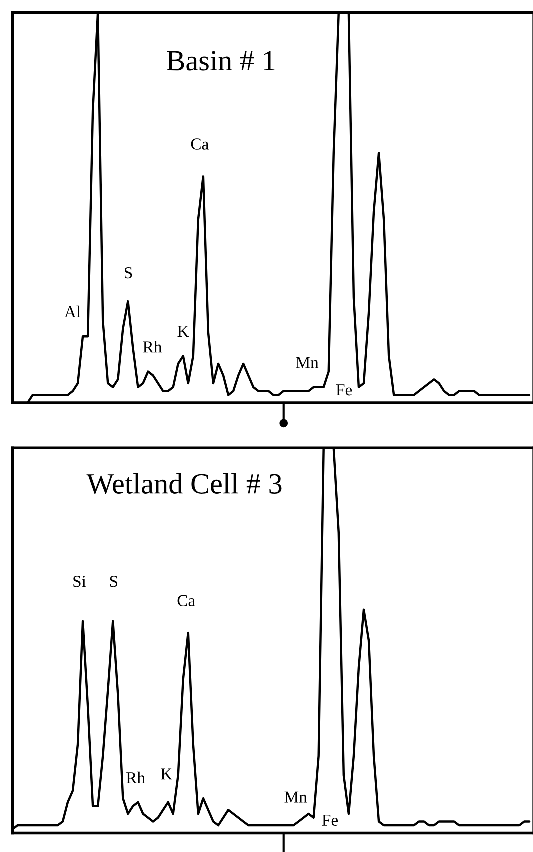 Image resolution: width=533 pixels, height=852 pixels. What do you see at coordinates (72, 312) in the screenshot?
I see `annotation: Al` at bounding box center [72, 312].